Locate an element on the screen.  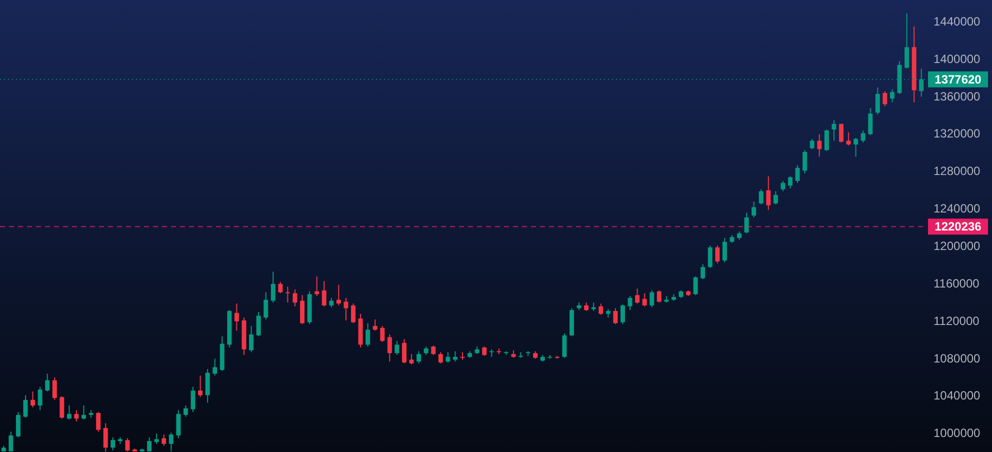
y-tick-label: 1240000 is located at coordinates (957, 209).